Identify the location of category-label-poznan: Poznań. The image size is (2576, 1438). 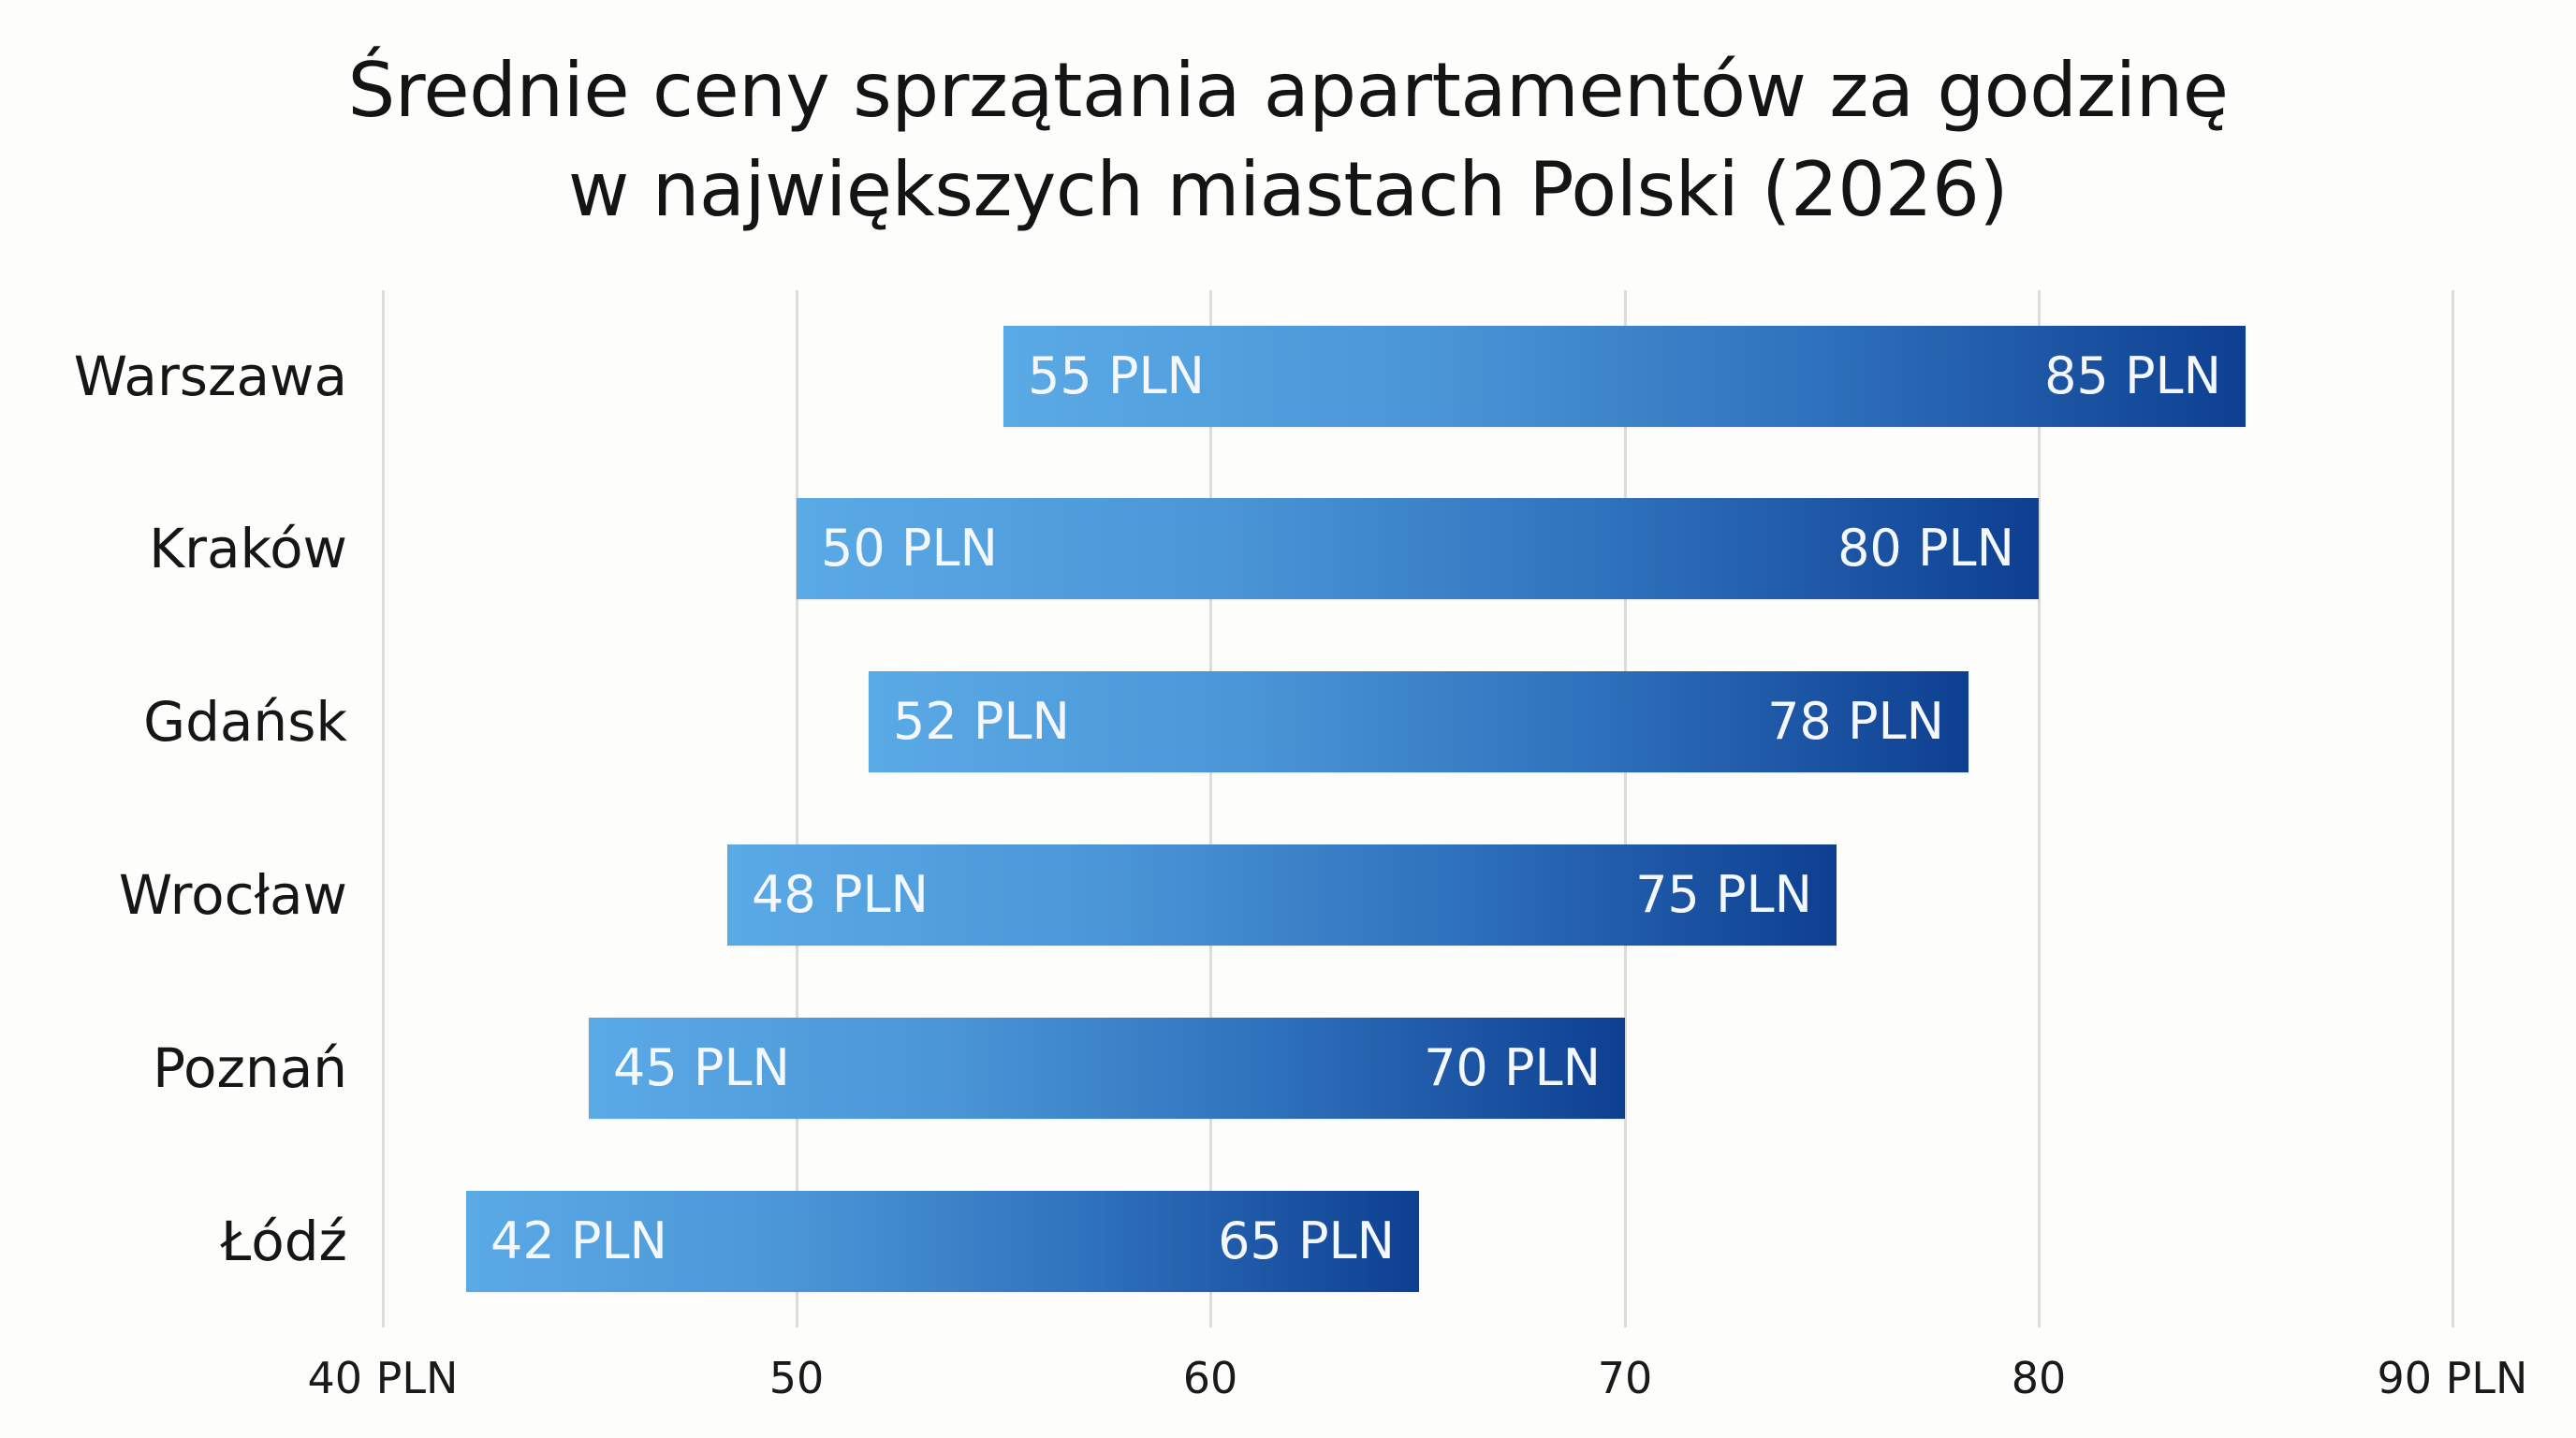
(250, 1068).